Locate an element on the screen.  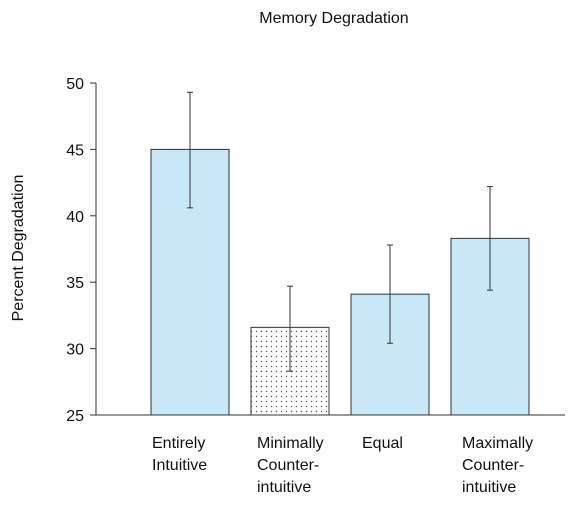
y-tick-label: 40 is located at coordinates (75, 217).